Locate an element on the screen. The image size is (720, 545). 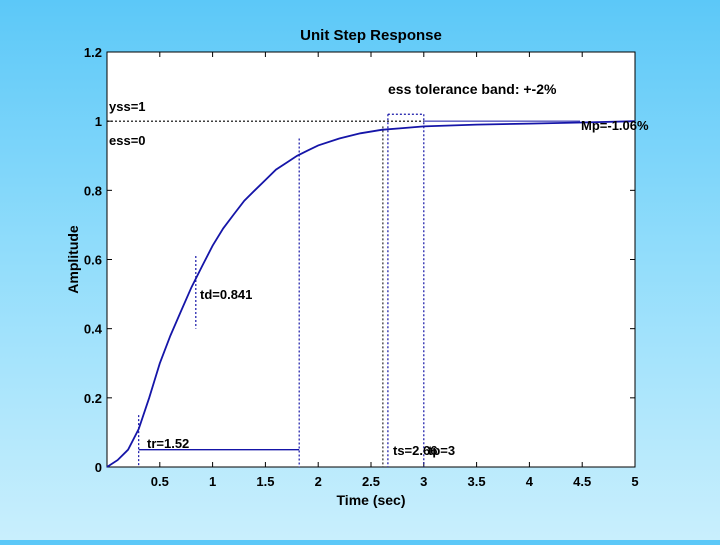
x-axis-label: Time (sec) is located at coordinates (371, 500).